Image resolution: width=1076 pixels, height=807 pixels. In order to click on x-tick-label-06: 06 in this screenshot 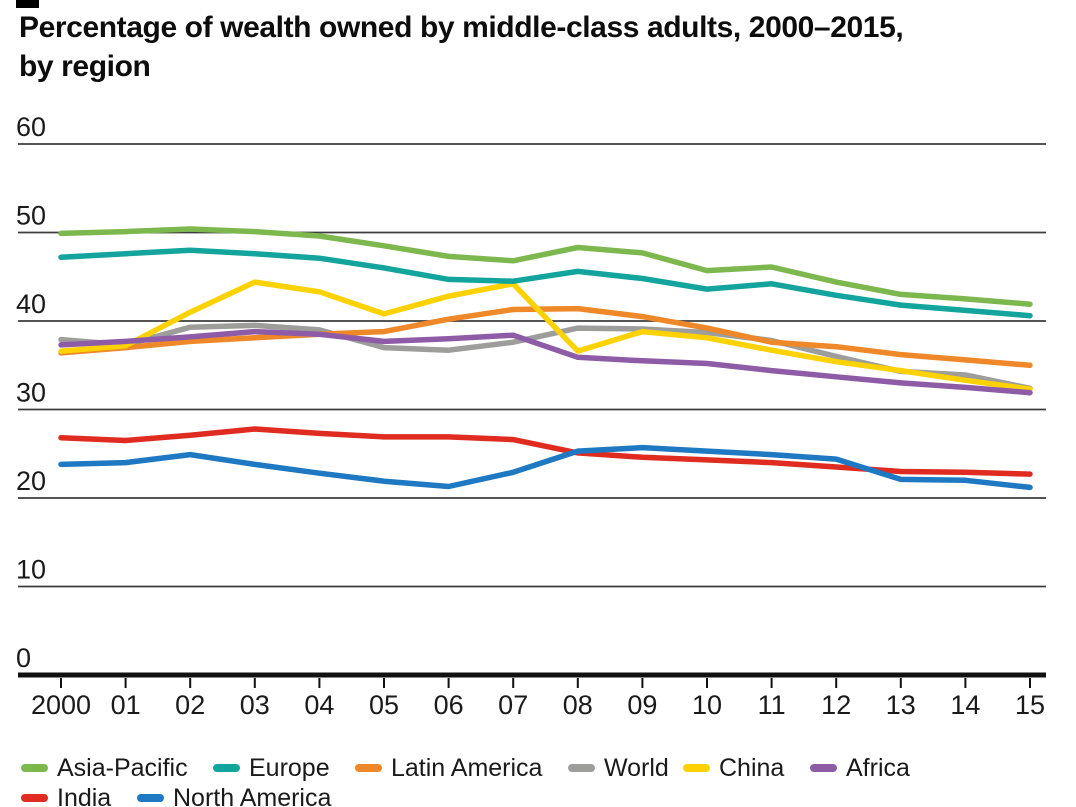, I will do `click(449, 705)`.